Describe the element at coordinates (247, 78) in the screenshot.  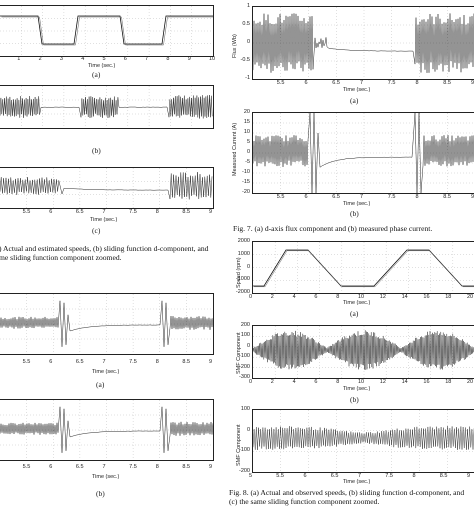
I see `y-tick-label: -1` at that location.